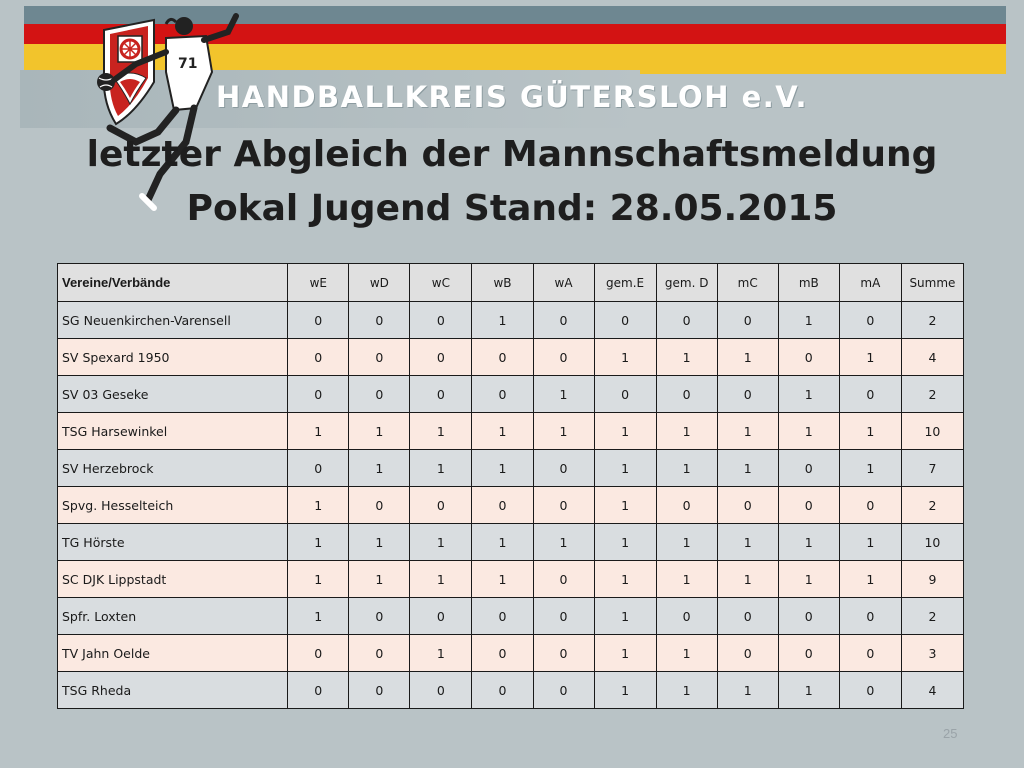  What do you see at coordinates (172, 468) in the screenshot?
I see `club-name-cell: SV Herzebrock` at bounding box center [172, 468].